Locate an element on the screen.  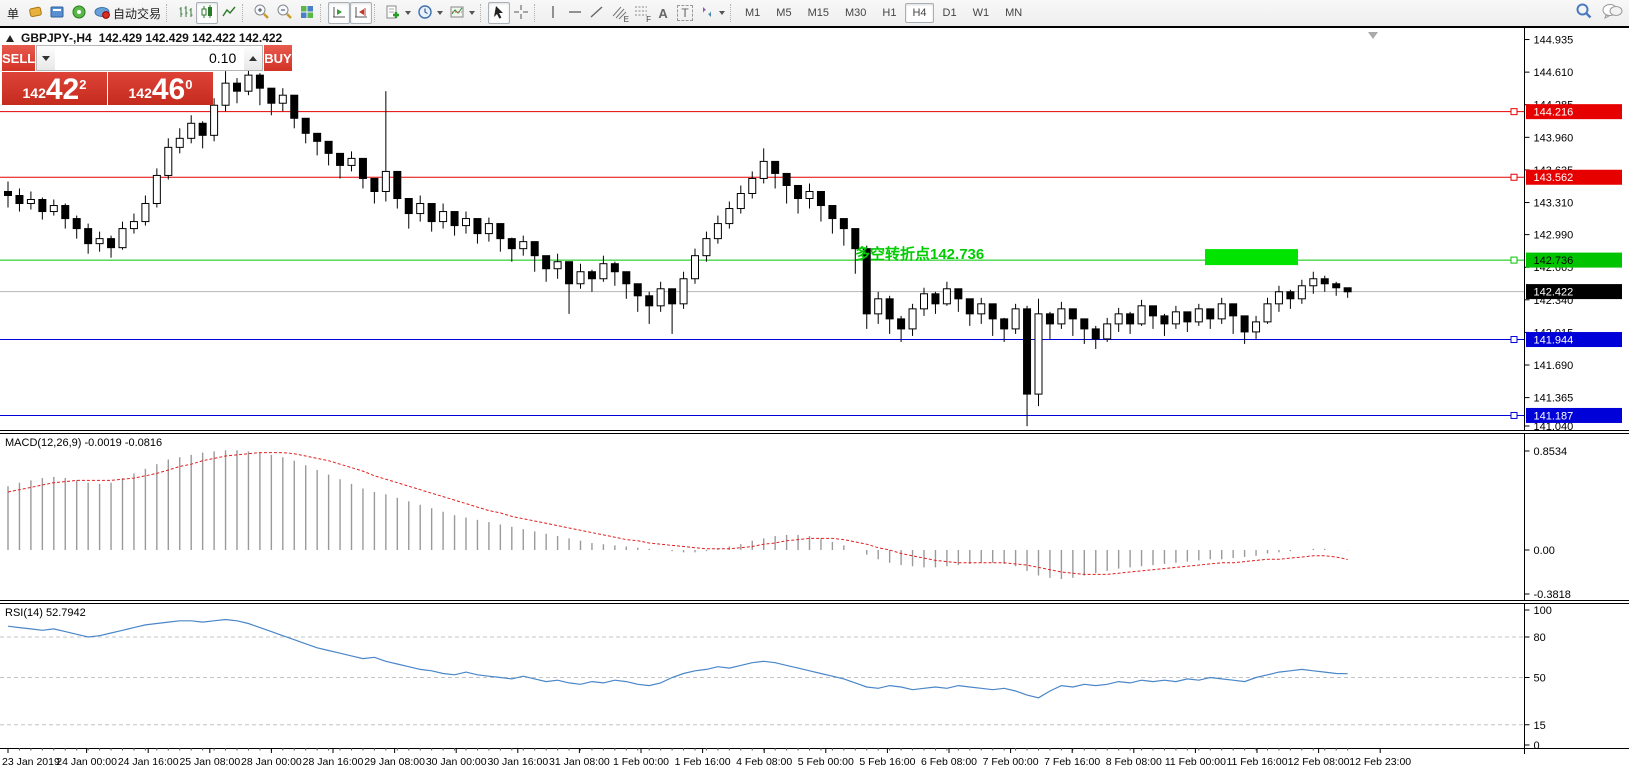
pivot-annotation: 多空转折点142.736 is located at coordinates (920, 254).